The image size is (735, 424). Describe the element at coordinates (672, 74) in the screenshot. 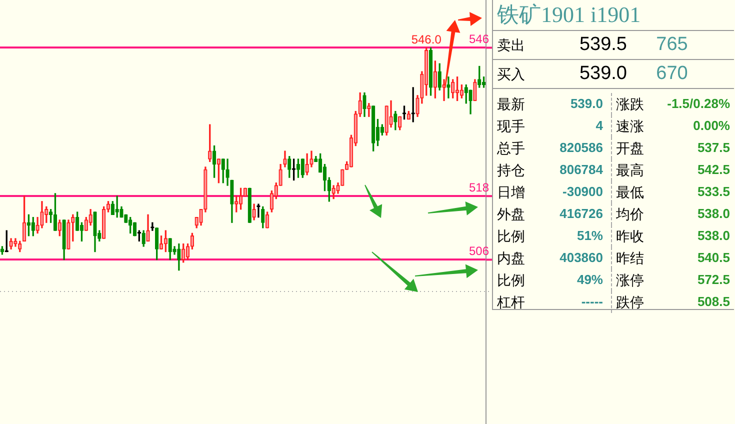

I see `text: 670` at that location.